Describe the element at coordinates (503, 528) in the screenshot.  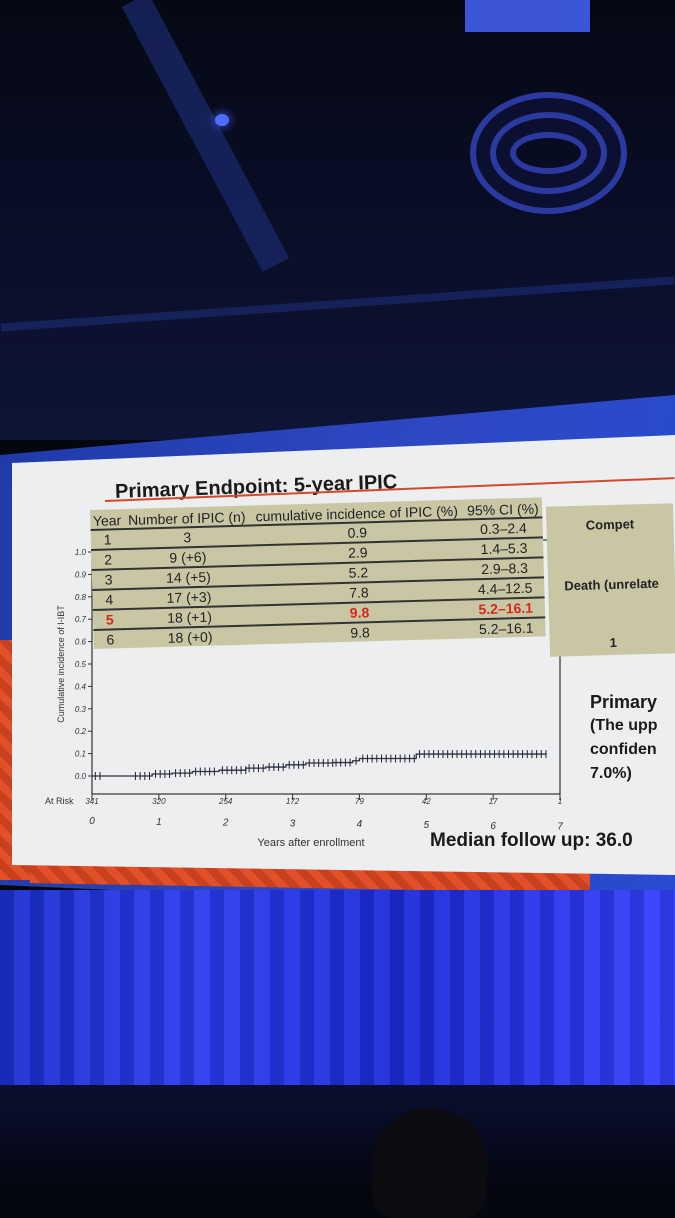
I see `table-cell: 0.3–2.4` at that location.